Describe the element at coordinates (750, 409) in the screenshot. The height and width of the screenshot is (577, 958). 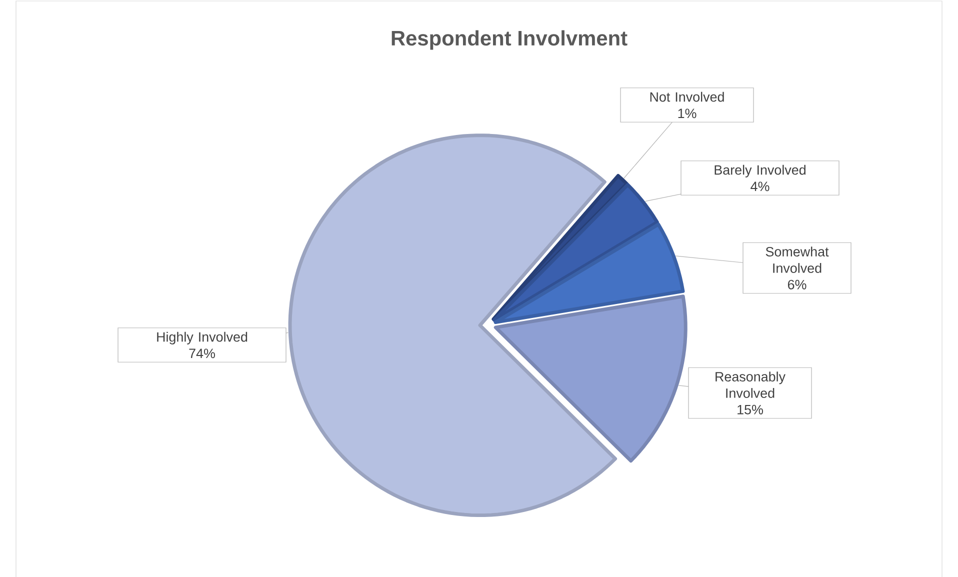
I see `data-label: 15%` at that location.